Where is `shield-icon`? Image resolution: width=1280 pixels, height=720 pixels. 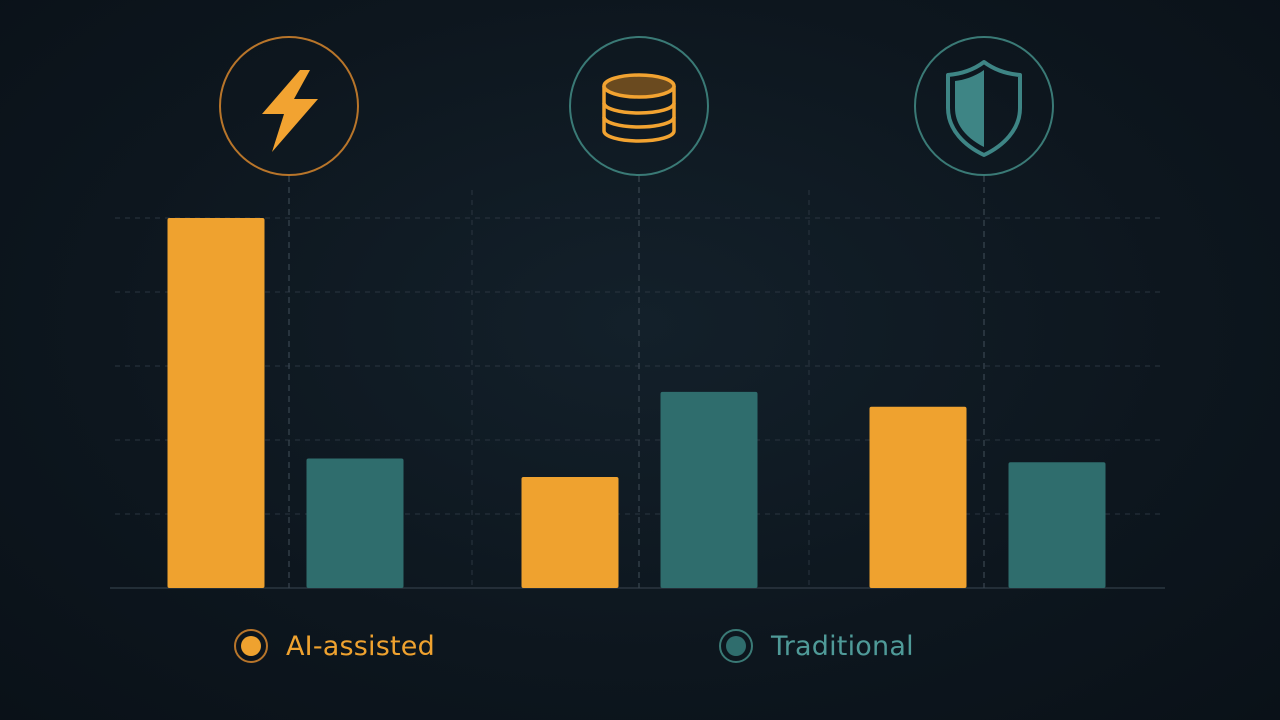
shield-icon is located at coordinates (984, 108).